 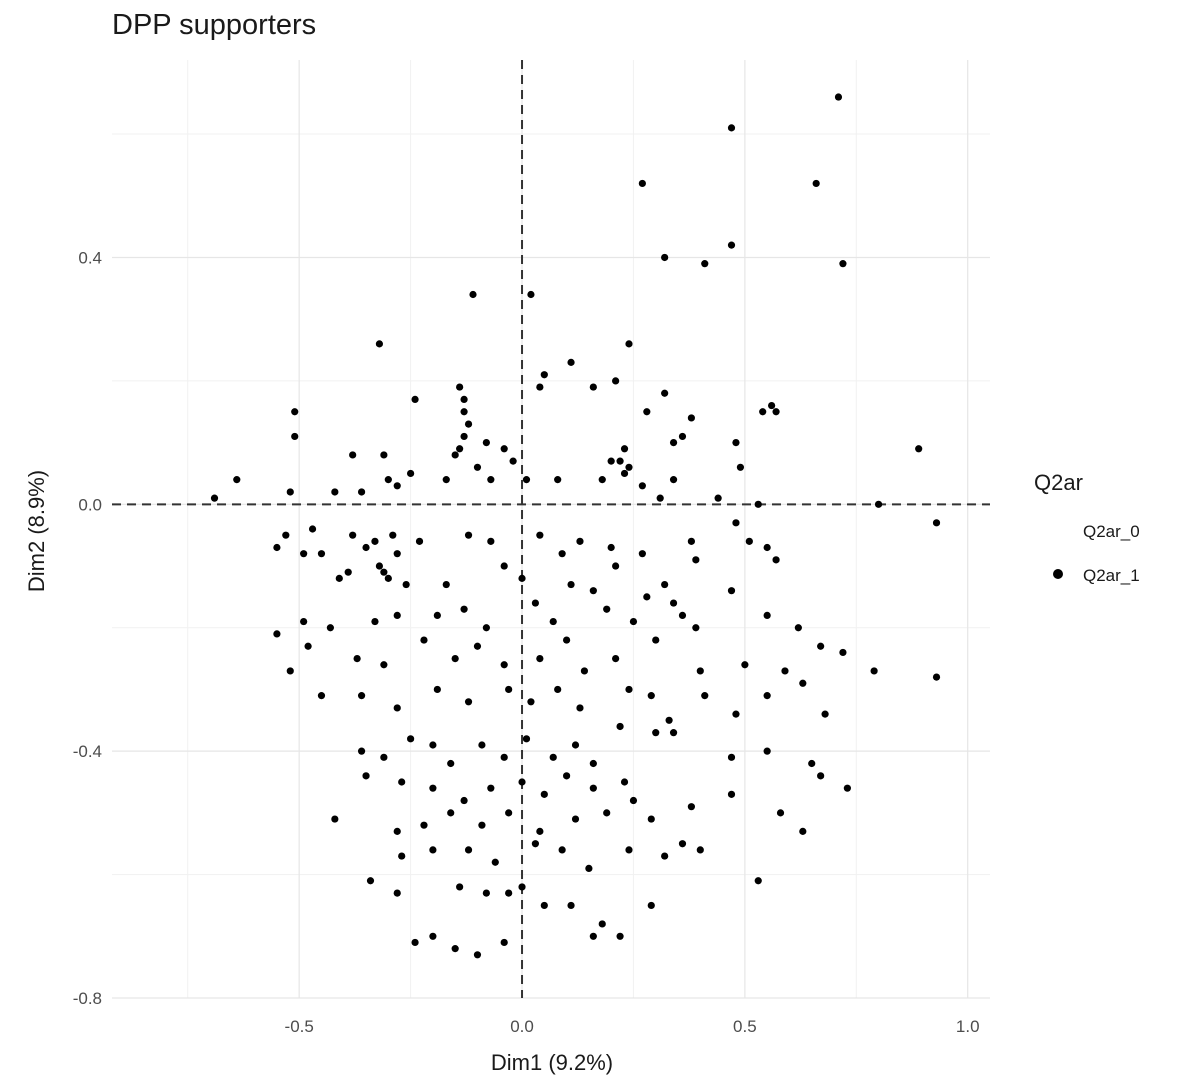 What do you see at coordinates (90, 257) in the screenshot?
I see `y-tick-label: 0.4` at bounding box center [90, 257].